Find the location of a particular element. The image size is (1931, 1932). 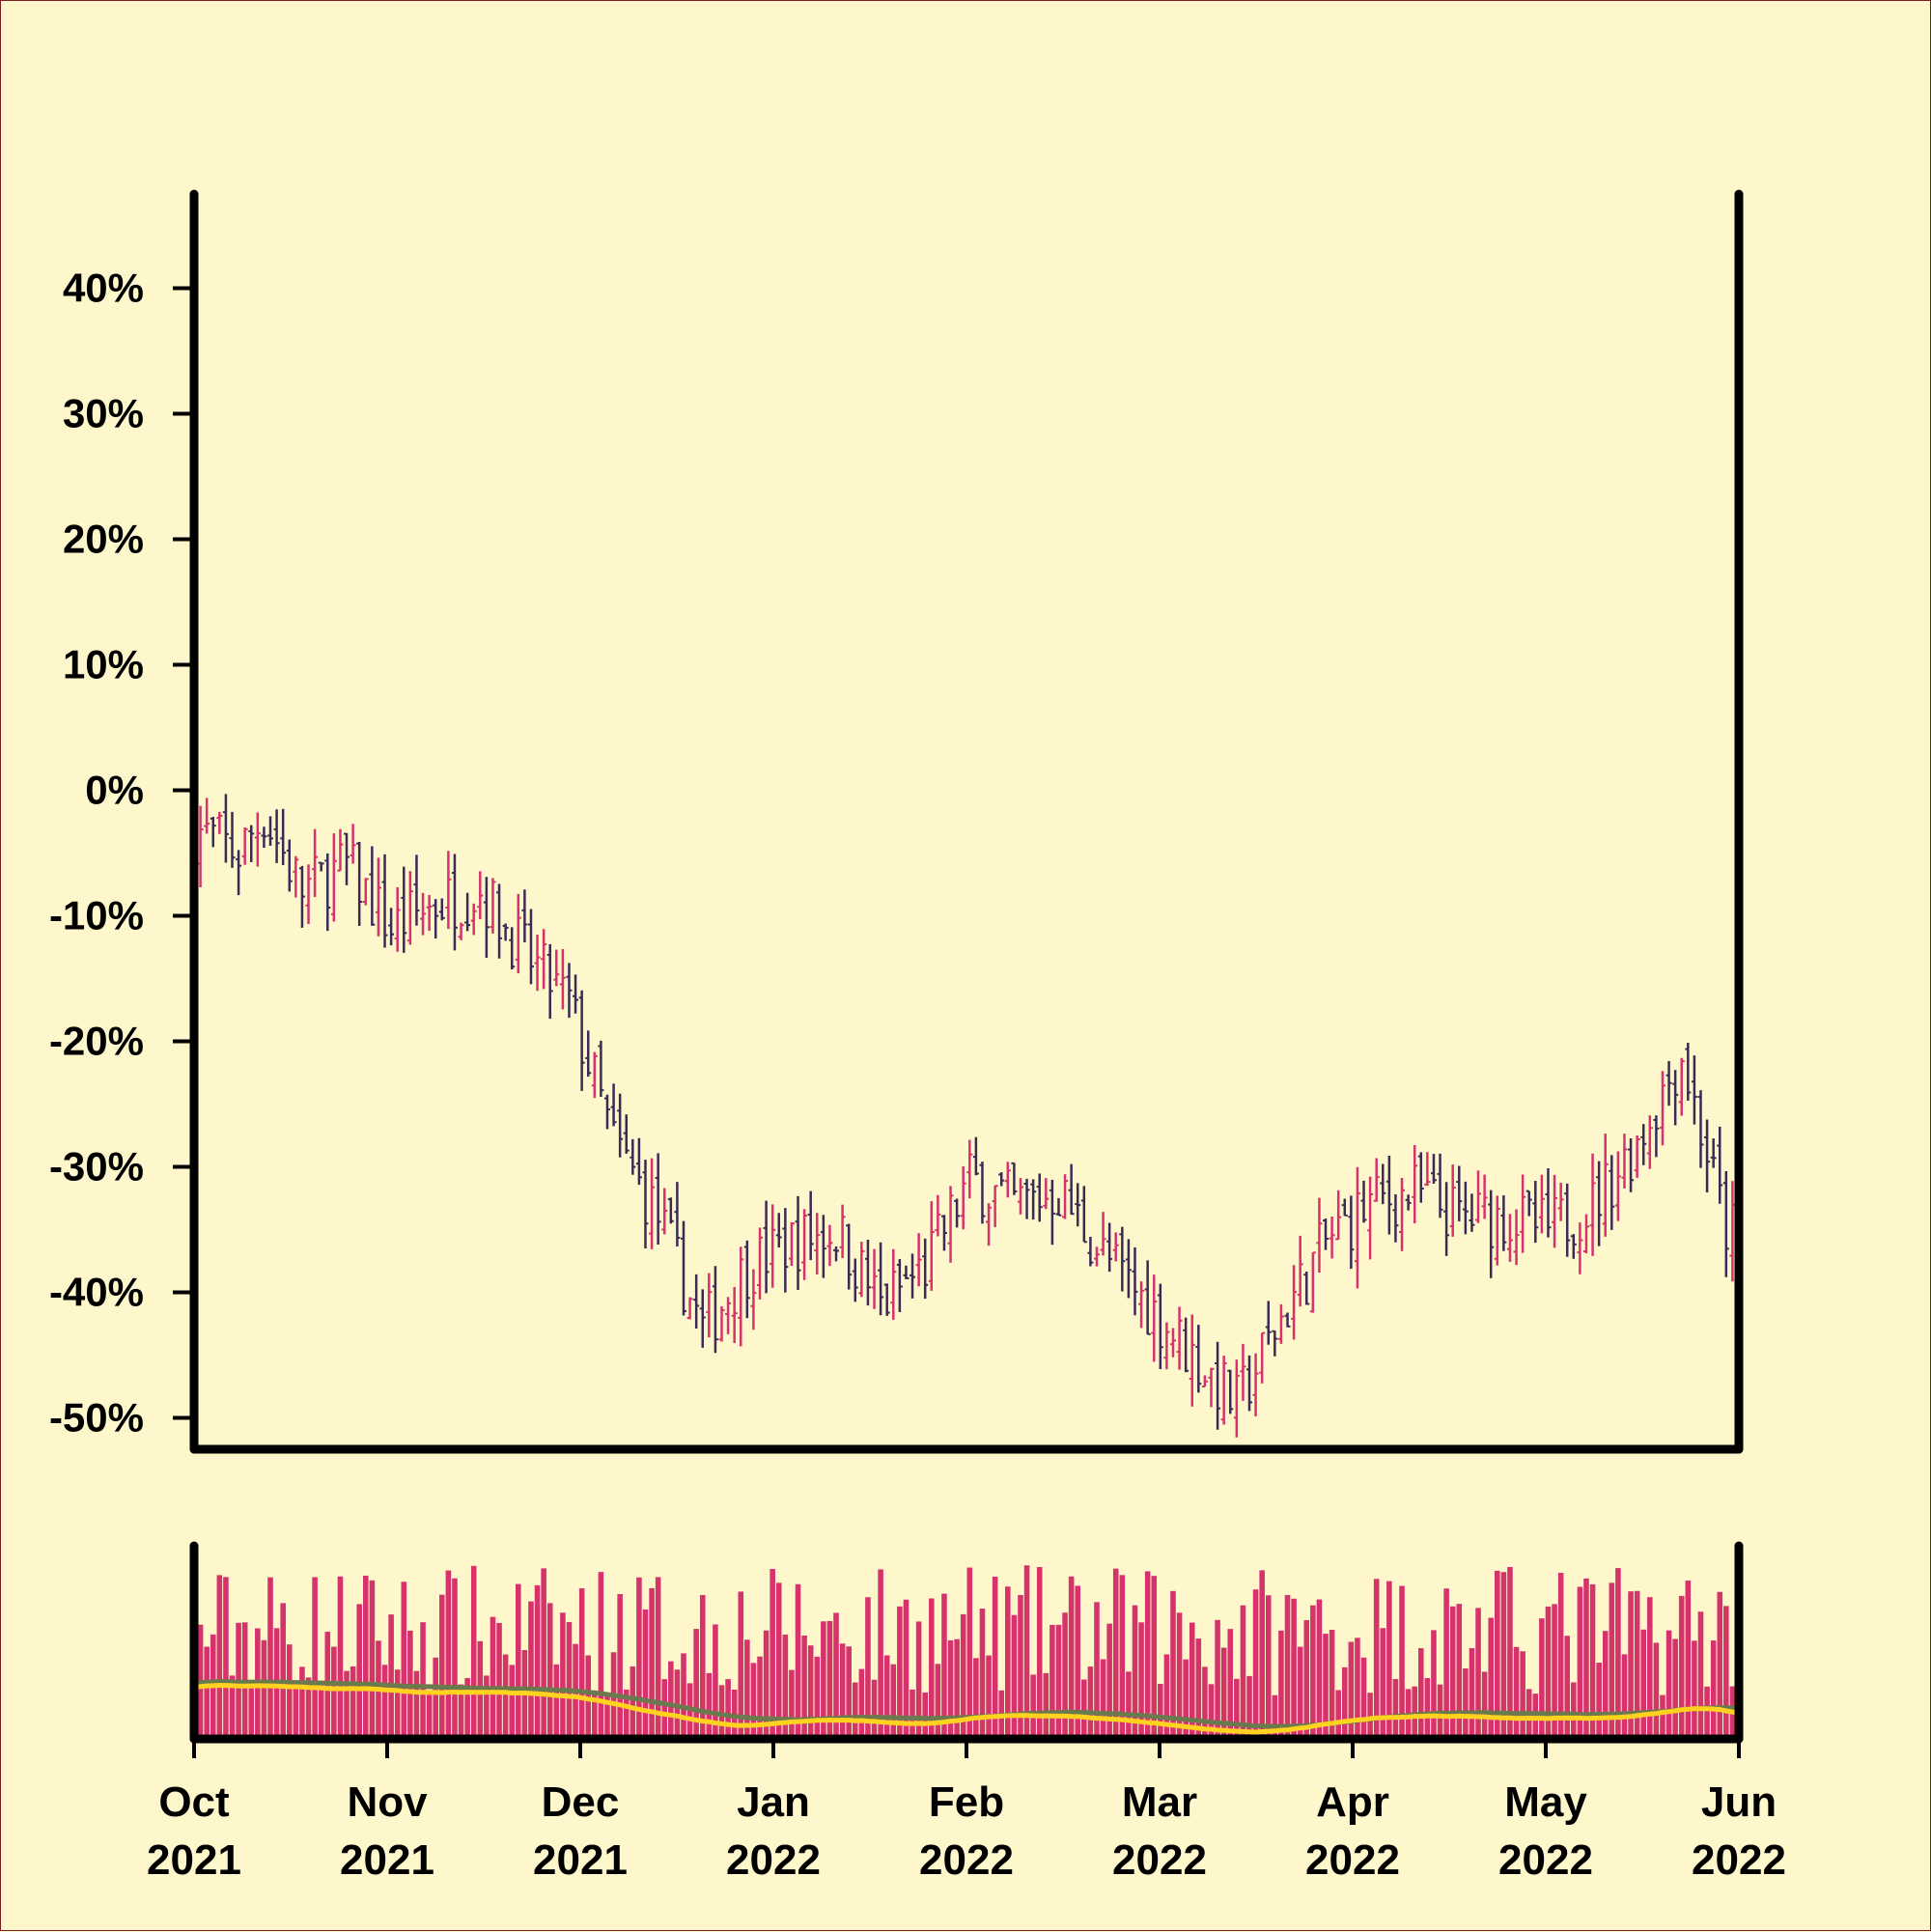

y-tick-label: -50% is located at coordinates (96, 1418).